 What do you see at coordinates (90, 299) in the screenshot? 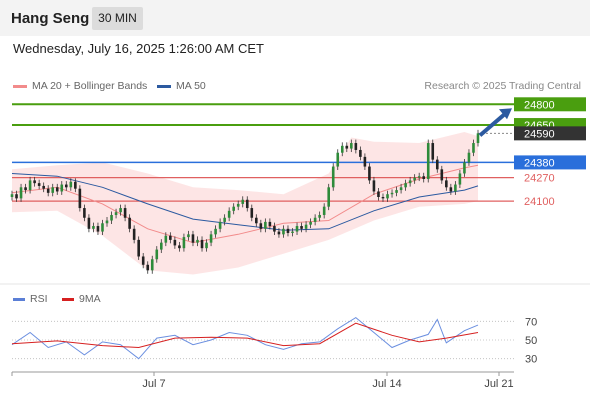
I see `legend-9ma-label: 9MA` at bounding box center [90, 299].